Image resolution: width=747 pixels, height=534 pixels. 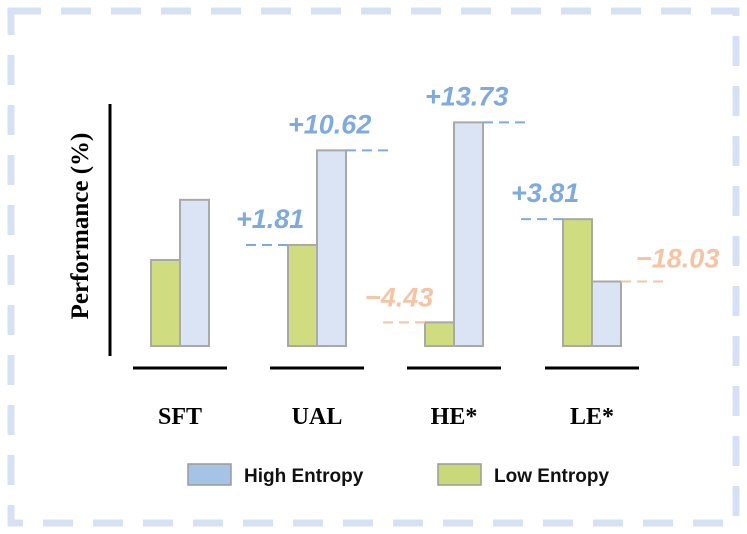 I want to click on bar-high-entropy-he-star, so click(x=468, y=234).